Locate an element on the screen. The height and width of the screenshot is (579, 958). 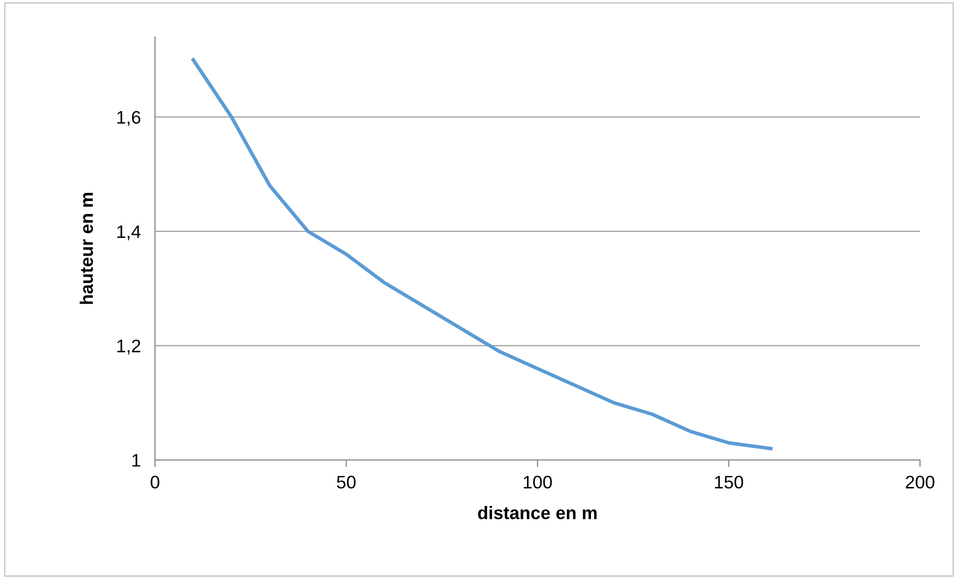
x-tick-label: 50 is located at coordinates (346, 482).